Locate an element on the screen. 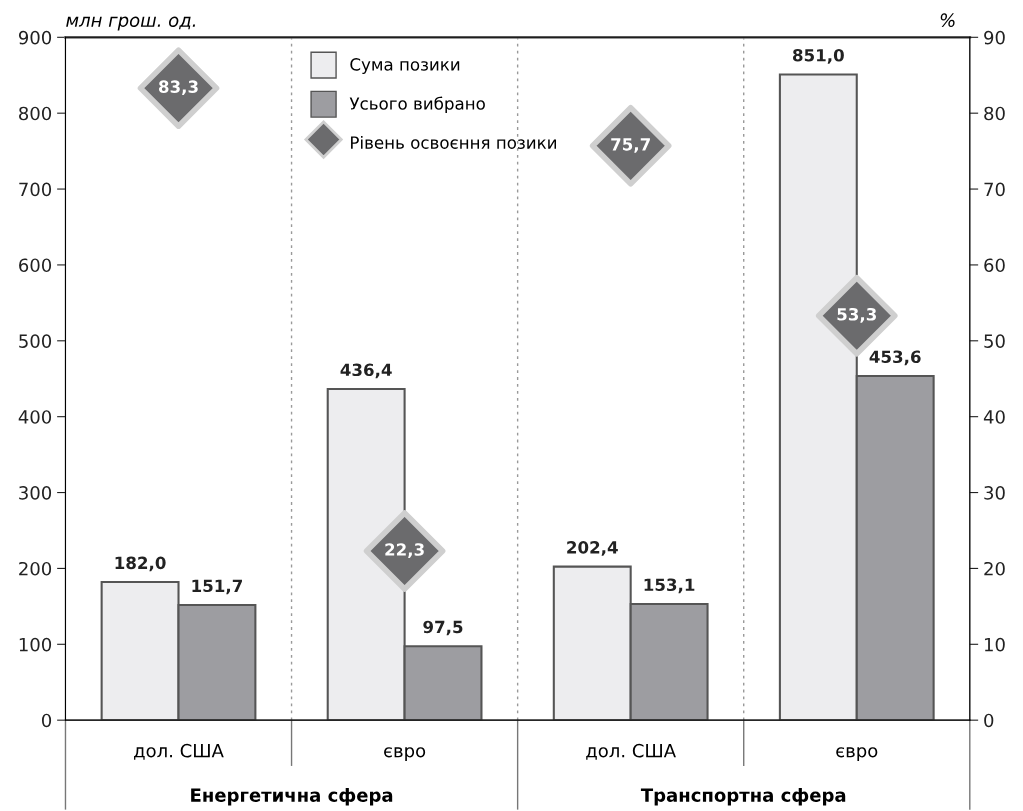 The image size is (1023, 811). data-label: 182,0 is located at coordinates (140, 564).